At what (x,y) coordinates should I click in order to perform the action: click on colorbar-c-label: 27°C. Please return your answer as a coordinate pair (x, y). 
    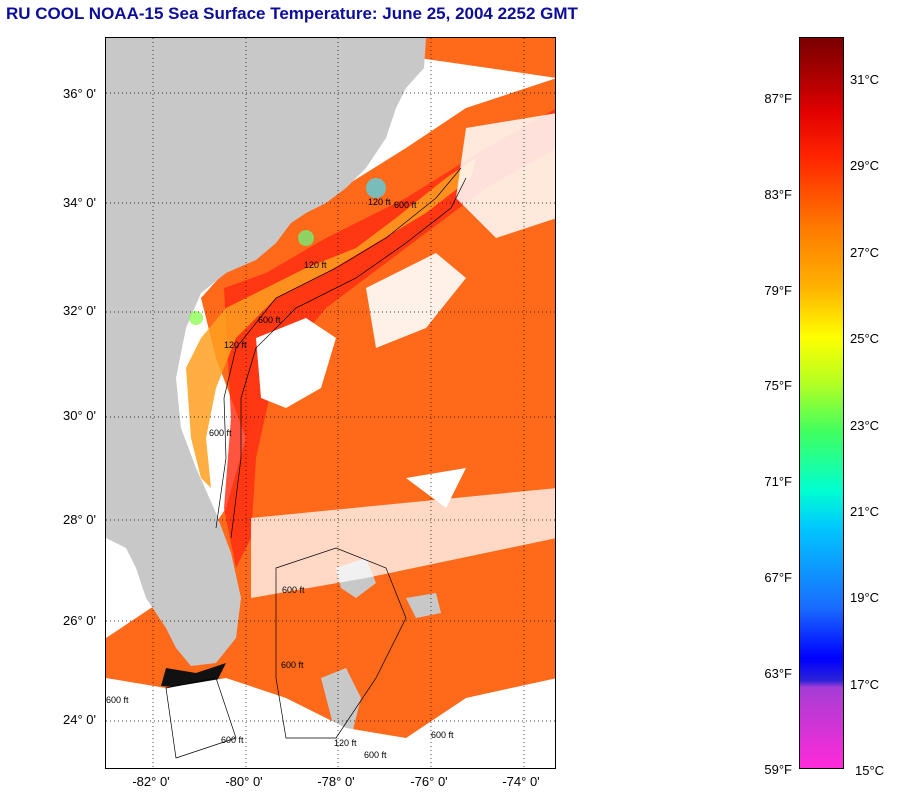
    Looking at the image, I should click on (865, 252).